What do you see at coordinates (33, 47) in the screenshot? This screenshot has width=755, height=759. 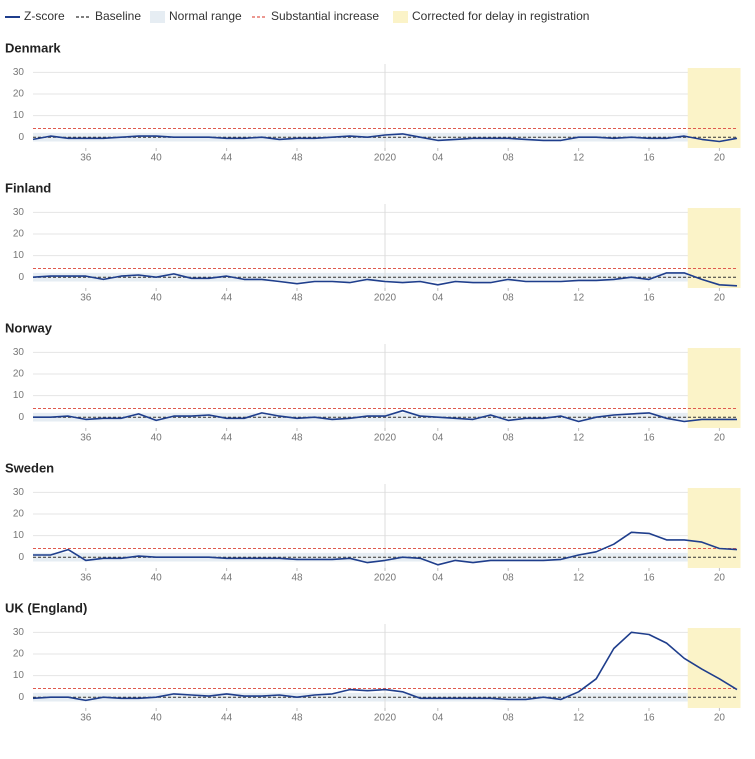 I see `panel-title: Denmark` at bounding box center [33, 47].